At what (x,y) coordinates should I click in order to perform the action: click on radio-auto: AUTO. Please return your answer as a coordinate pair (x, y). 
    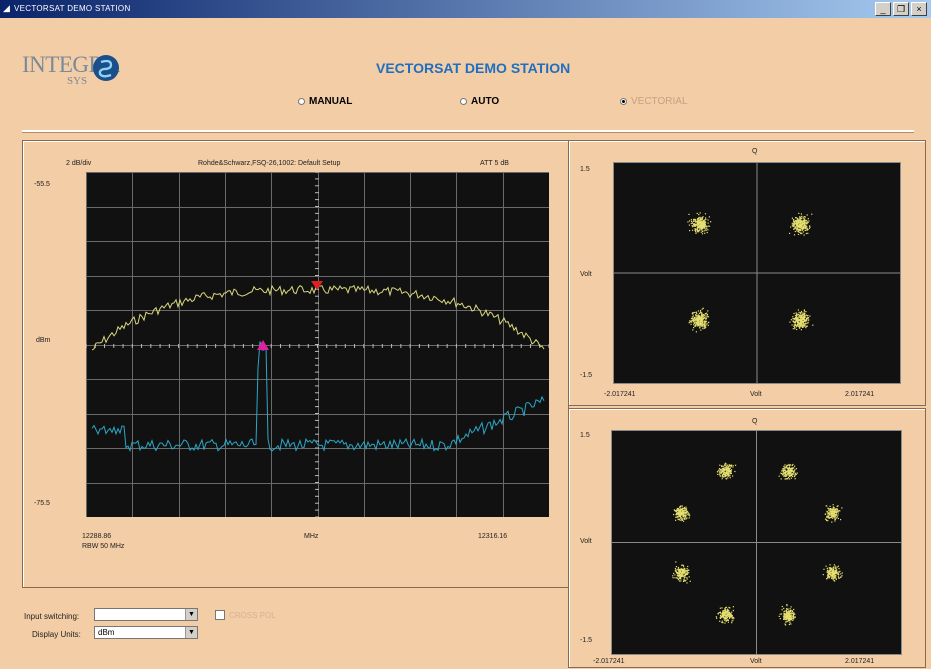
    Looking at the image, I should click on (479, 101).